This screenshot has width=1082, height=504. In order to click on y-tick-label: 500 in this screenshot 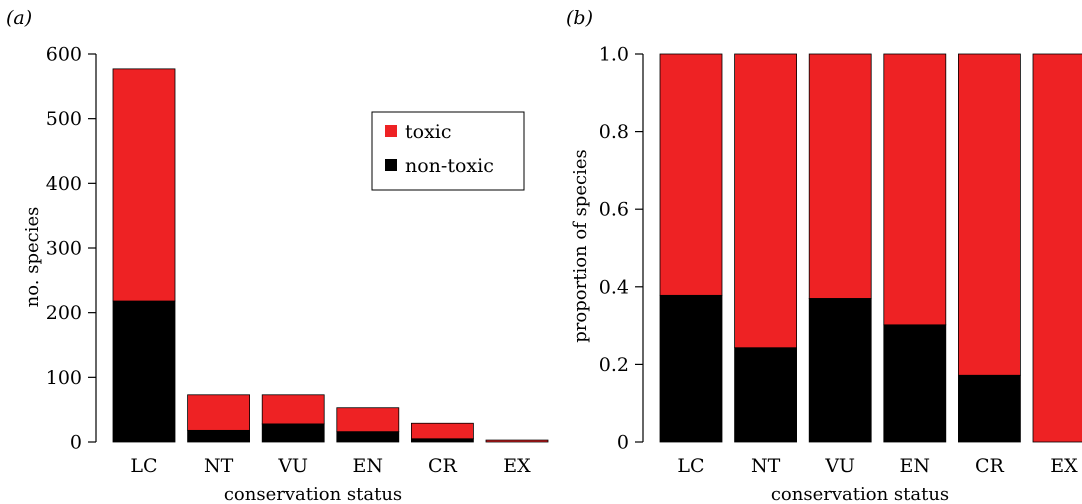, I will do `click(64, 119)`.